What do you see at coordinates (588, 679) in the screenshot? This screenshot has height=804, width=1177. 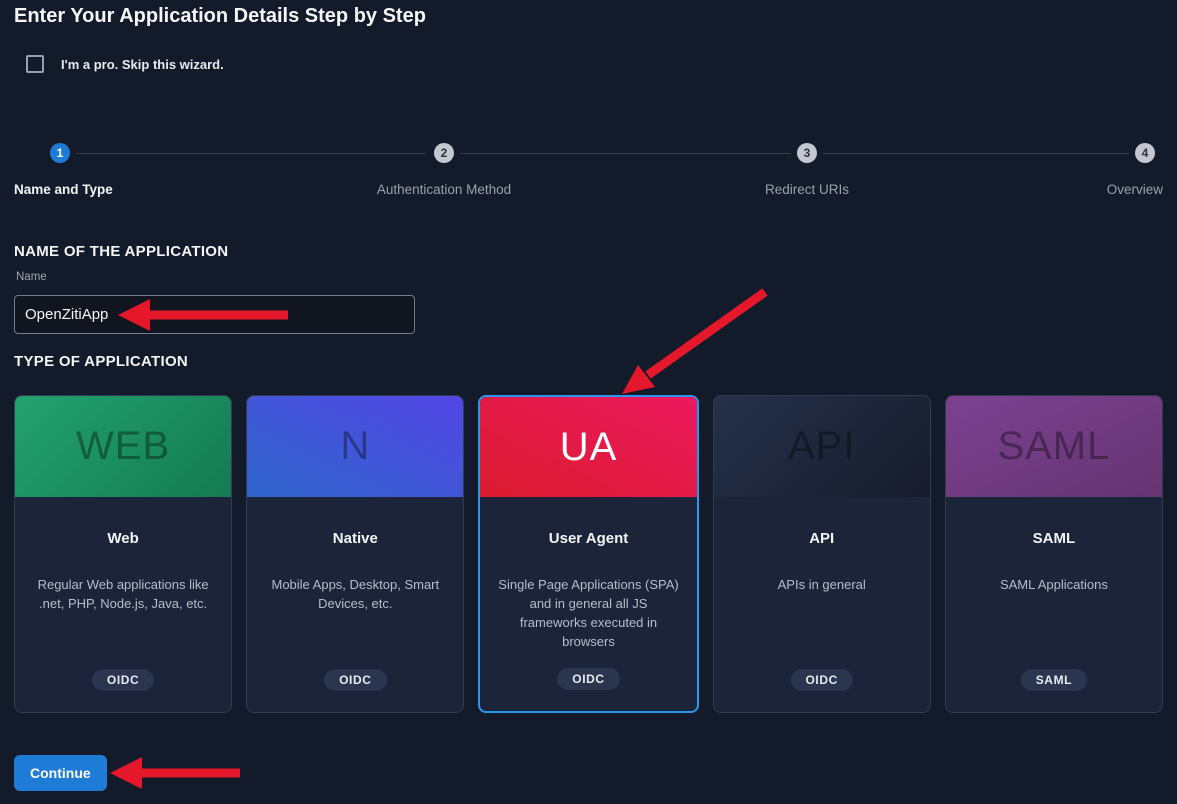 I see `user-agent-card-protocol-badge: OIDC` at bounding box center [588, 679].